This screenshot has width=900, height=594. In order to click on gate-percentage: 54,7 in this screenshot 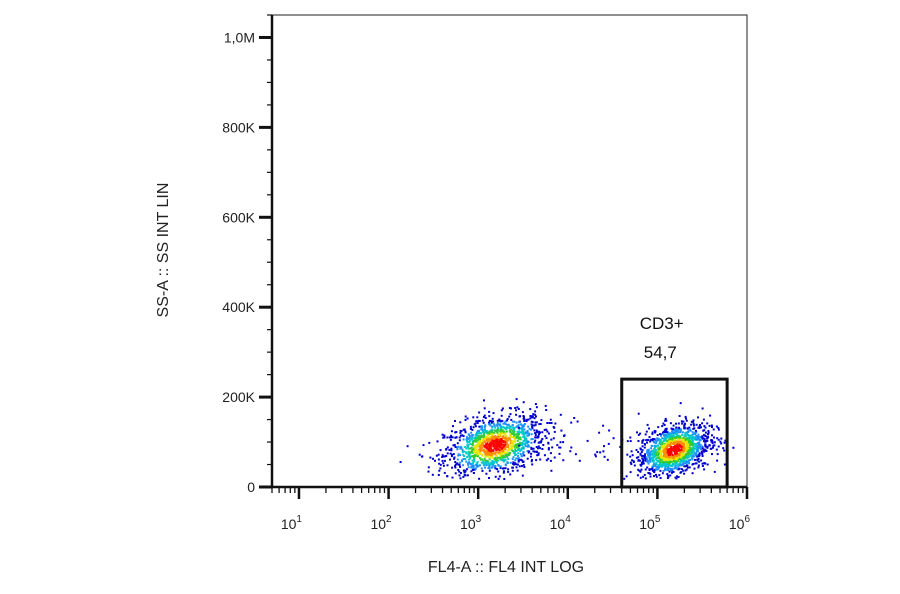, I will do `click(660, 352)`.